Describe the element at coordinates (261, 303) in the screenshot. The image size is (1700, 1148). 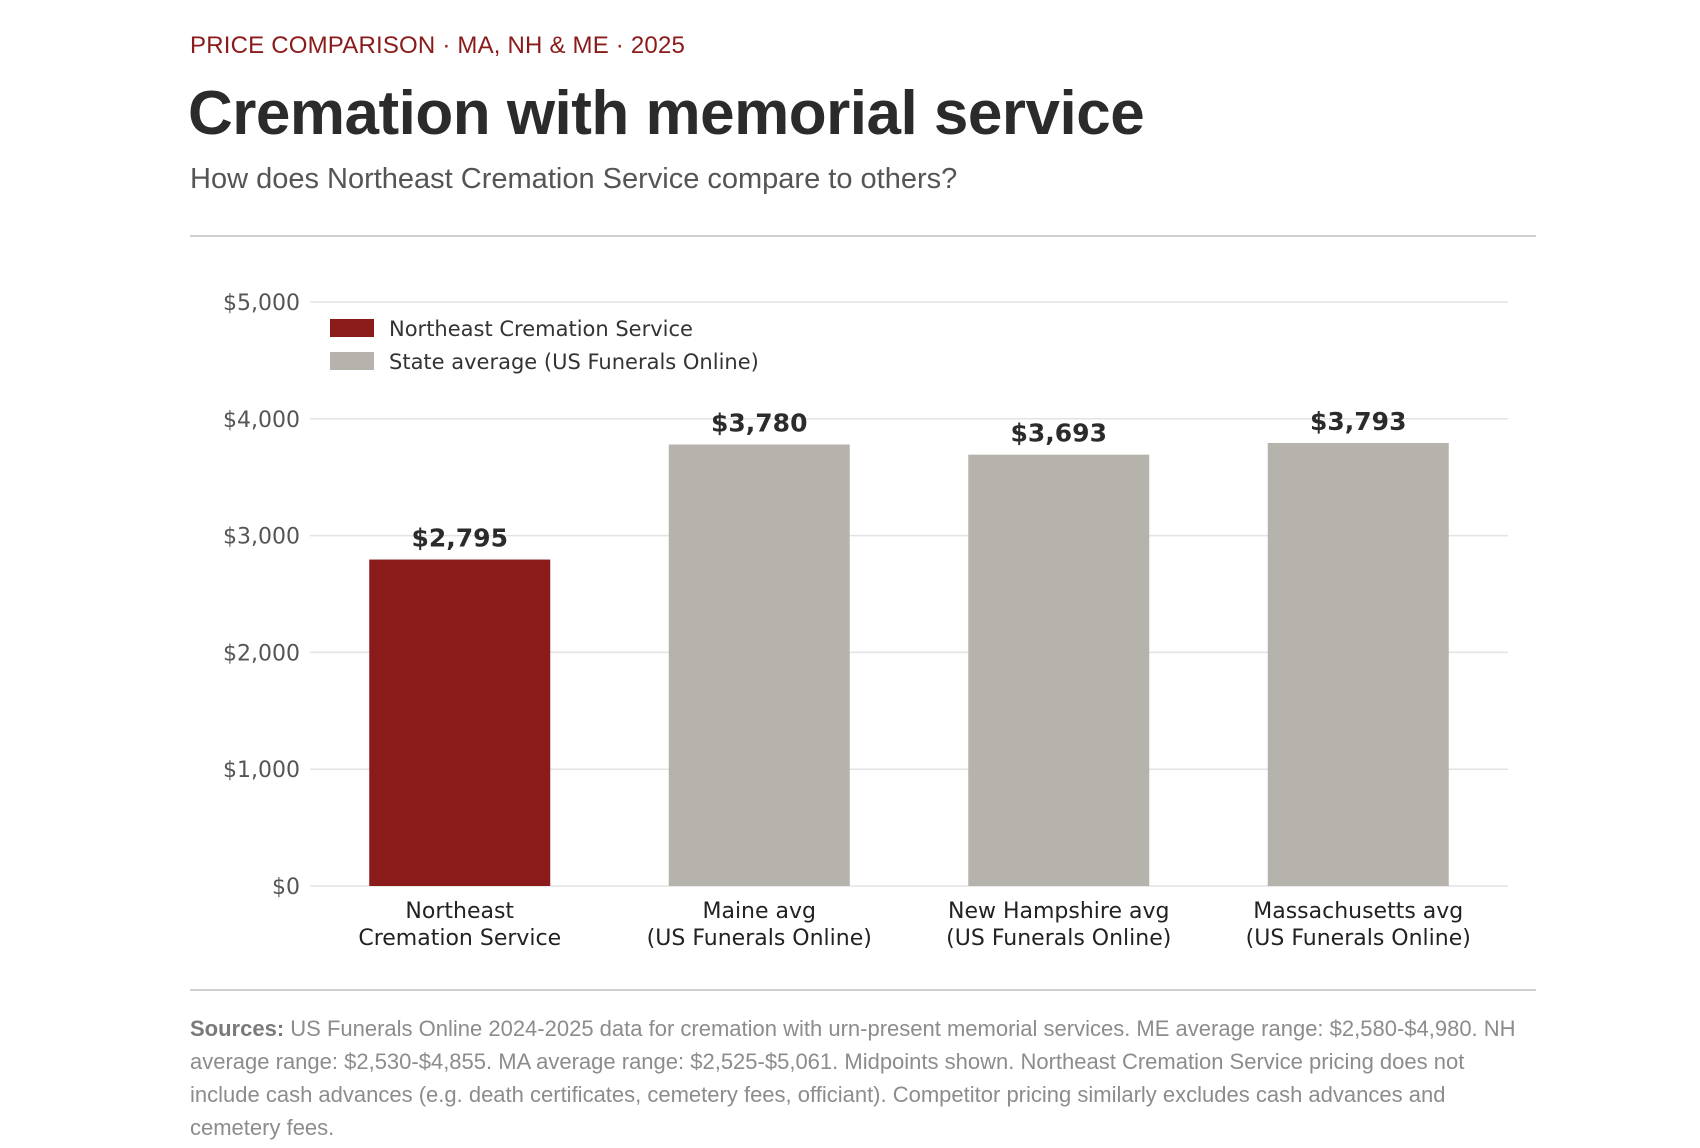
I see `y-tick-label: $5,000` at that location.